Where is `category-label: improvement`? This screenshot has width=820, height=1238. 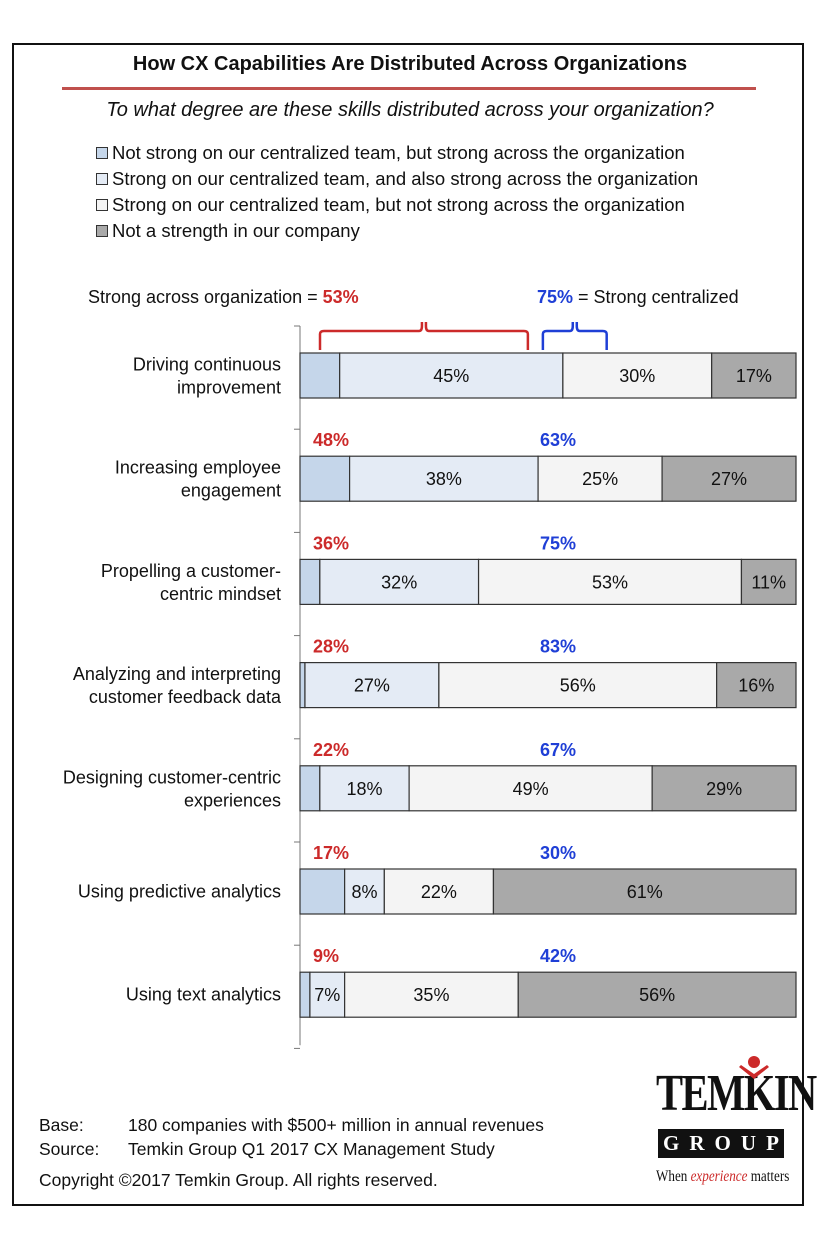 category-label: improvement is located at coordinates (229, 388).